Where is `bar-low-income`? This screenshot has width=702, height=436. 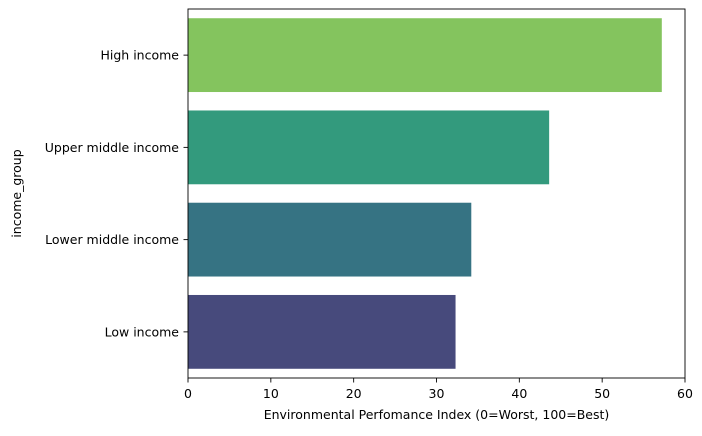 bar-low-income is located at coordinates (322, 331).